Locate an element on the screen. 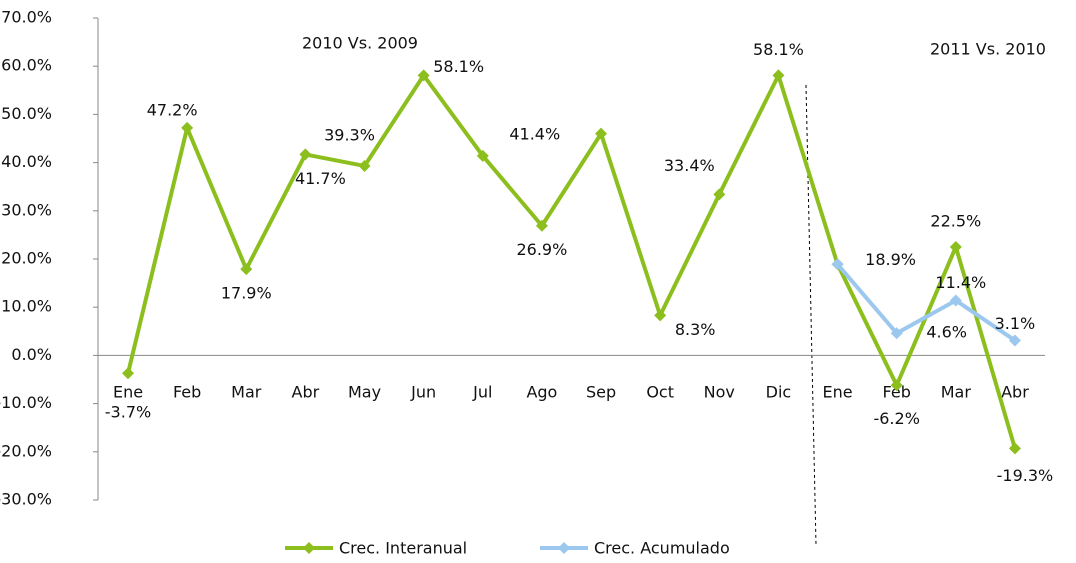 The height and width of the screenshot is (563, 1076). y-tick-label: -20.0% is located at coordinates (26, 450).